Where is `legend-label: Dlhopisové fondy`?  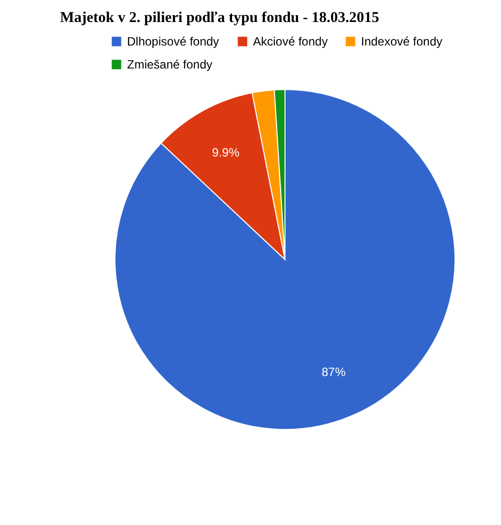 legend-label: Dlhopisové fondy is located at coordinates (173, 41).